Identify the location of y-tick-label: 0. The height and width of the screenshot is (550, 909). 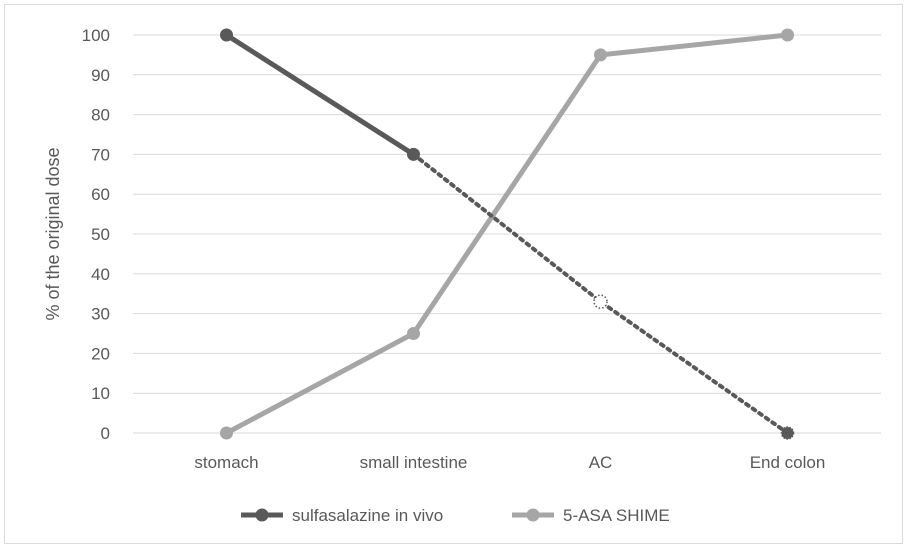
(105, 433).